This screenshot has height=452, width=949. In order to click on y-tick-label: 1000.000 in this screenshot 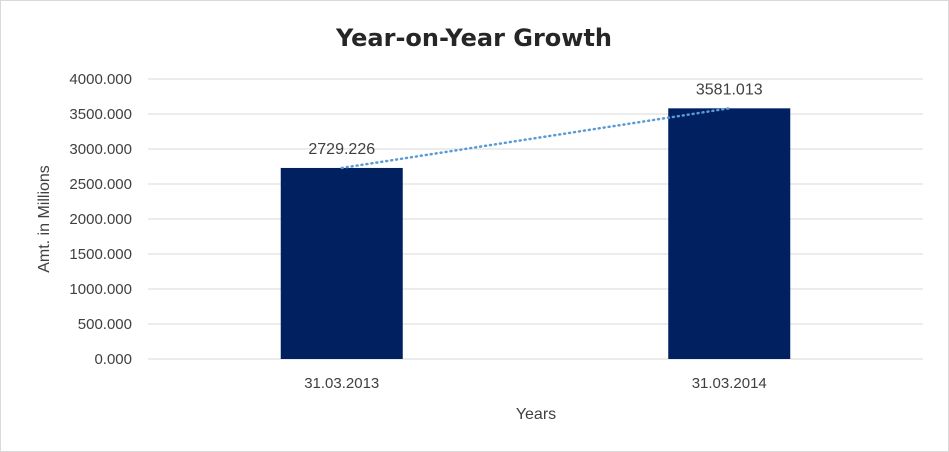, I will do `click(100, 289)`.